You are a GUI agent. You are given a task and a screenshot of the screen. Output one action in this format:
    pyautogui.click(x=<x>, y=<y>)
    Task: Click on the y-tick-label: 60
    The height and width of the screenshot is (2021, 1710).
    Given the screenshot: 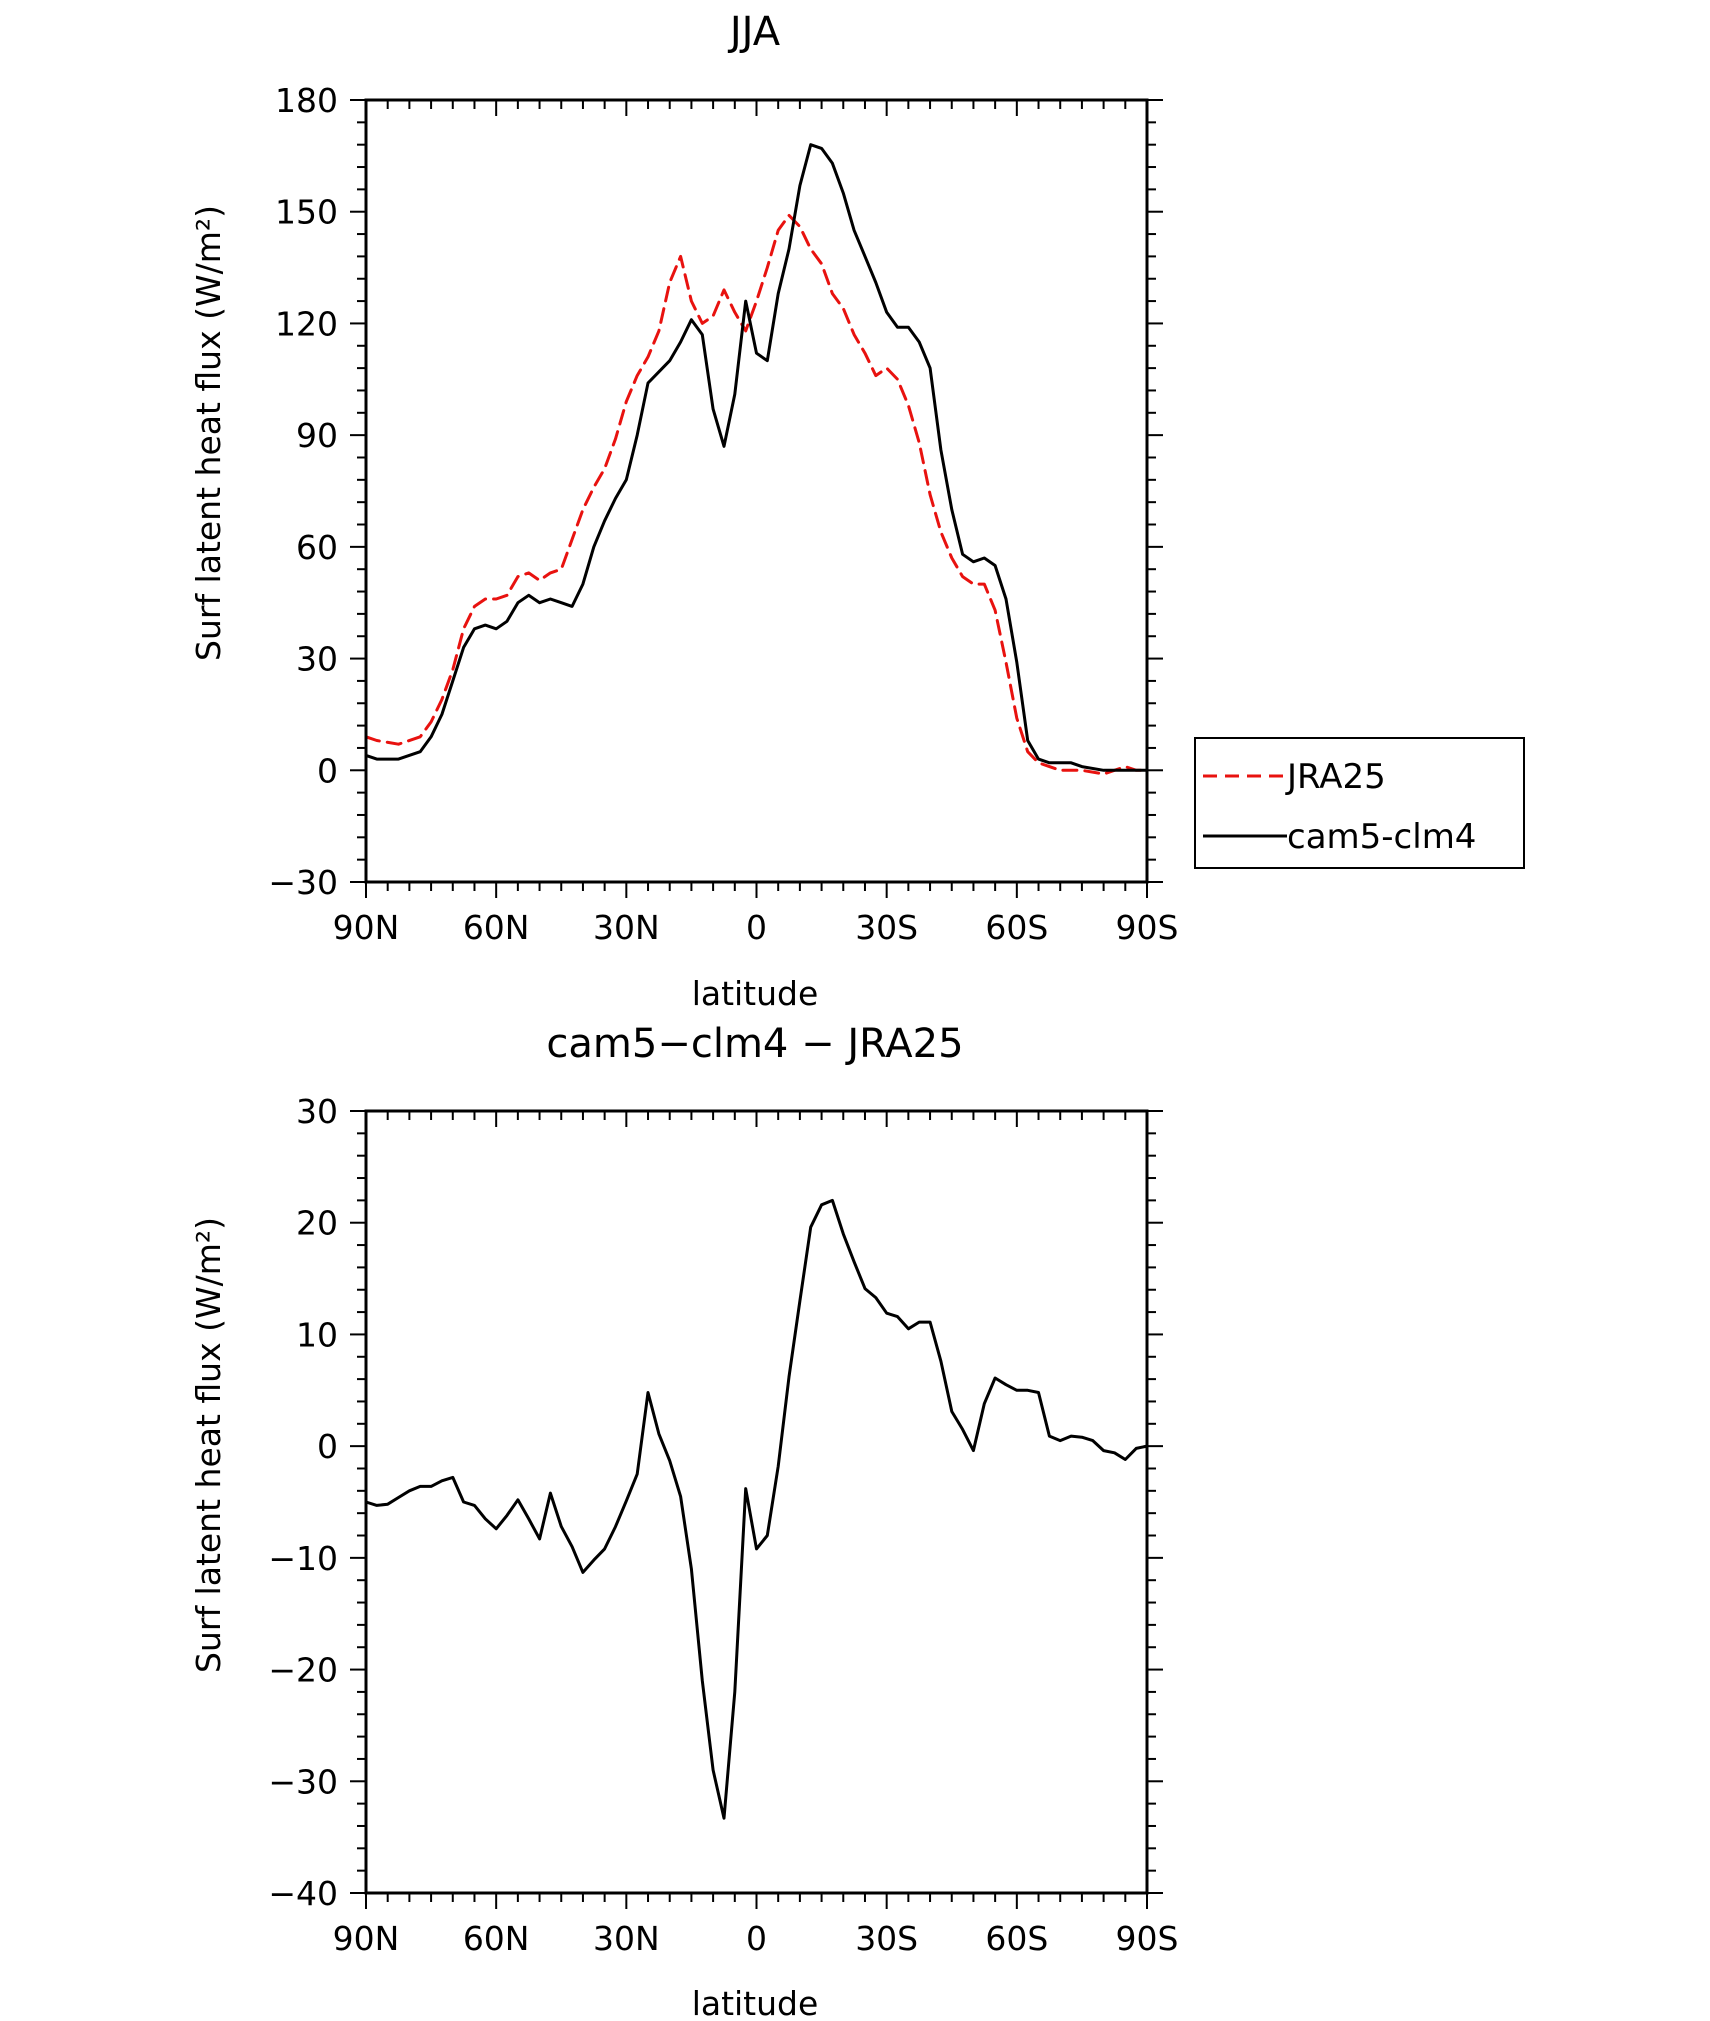 What is the action you would take?
    pyautogui.click(x=317, y=547)
    